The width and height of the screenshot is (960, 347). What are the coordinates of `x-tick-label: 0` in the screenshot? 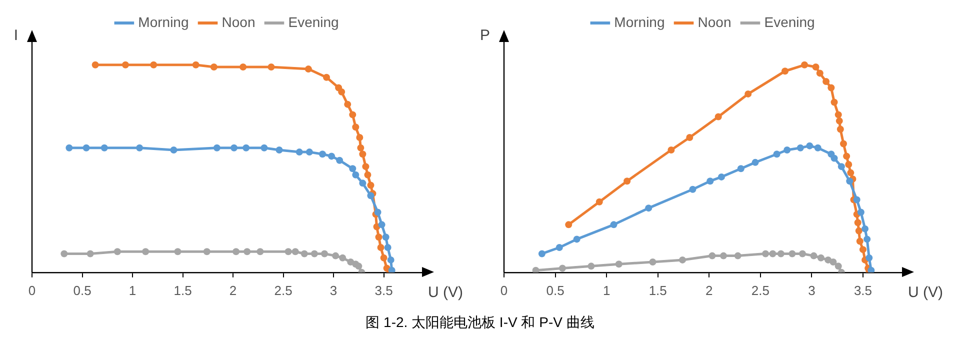 It's located at (32, 290).